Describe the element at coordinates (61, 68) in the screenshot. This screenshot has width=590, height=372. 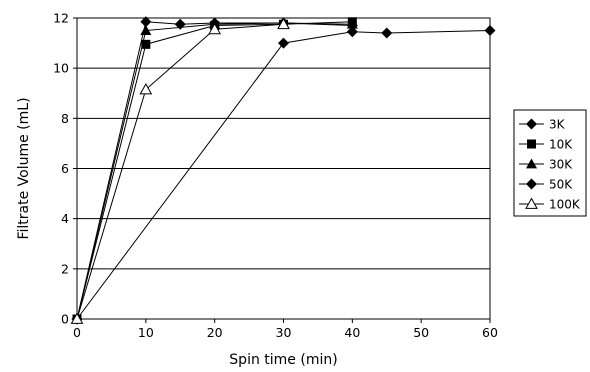
I see `y-tick-label: 10` at that location.